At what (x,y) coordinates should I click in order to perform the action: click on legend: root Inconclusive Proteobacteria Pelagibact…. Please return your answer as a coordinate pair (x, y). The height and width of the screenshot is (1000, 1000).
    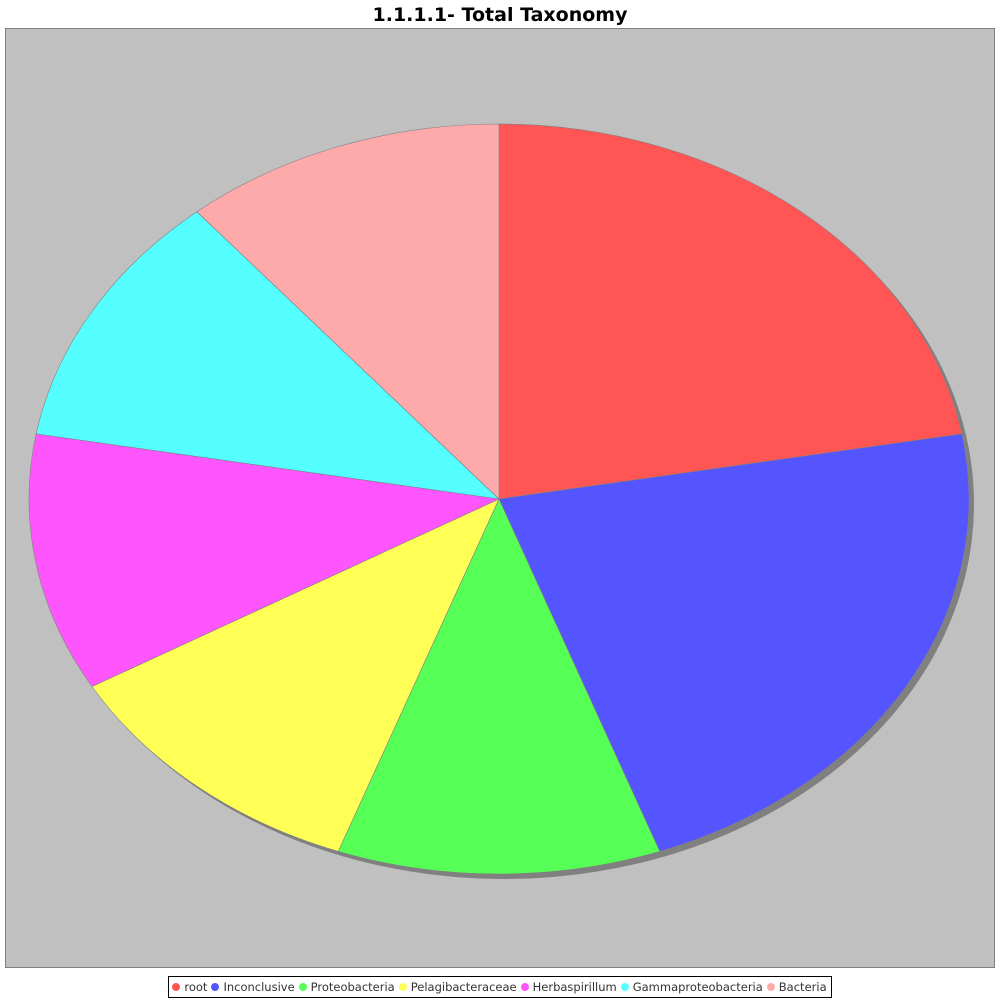
    Looking at the image, I should click on (500, 988).